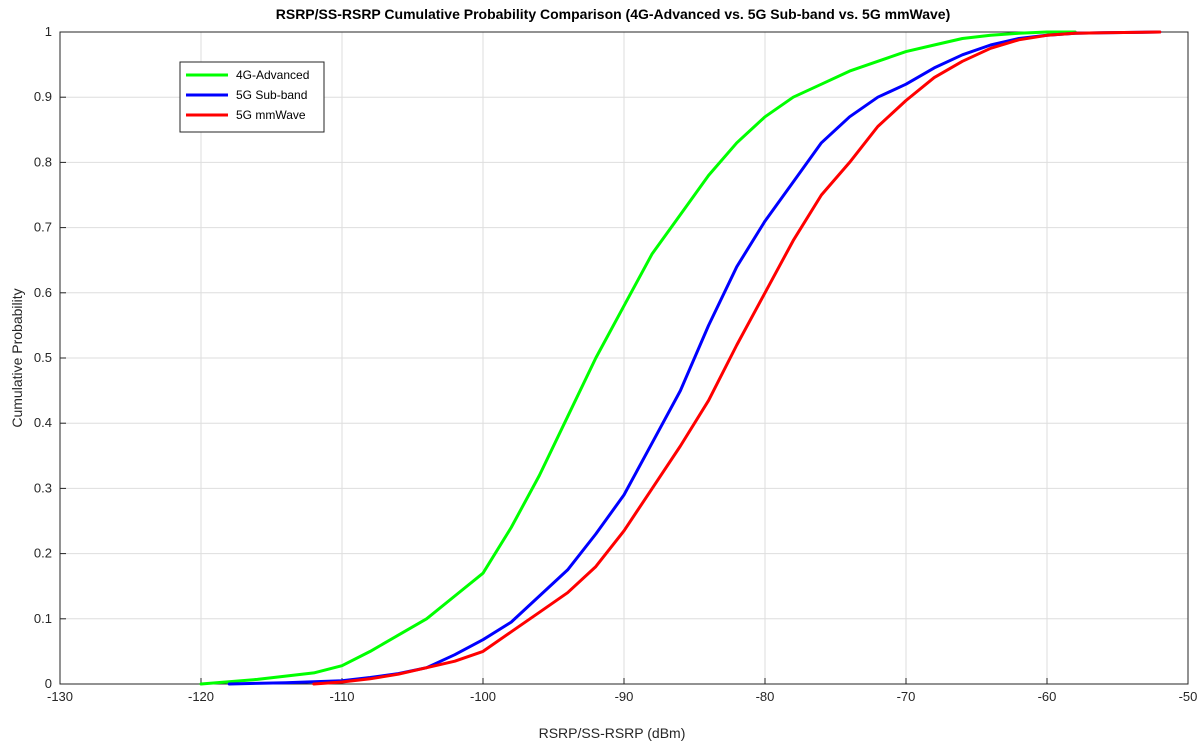 The height and width of the screenshot is (744, 1202). Describe the element at coordinates (1188, 696) in the screenshot. I see `x-tick-label: -50` at that location.